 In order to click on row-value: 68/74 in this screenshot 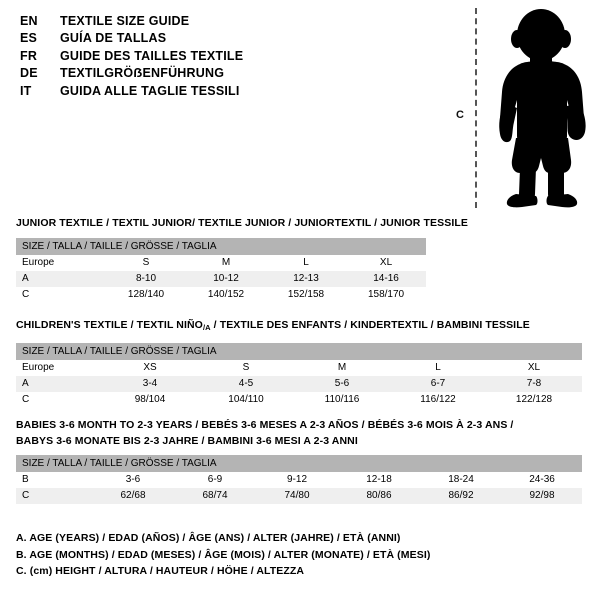, I will do `click(215, 496)`.